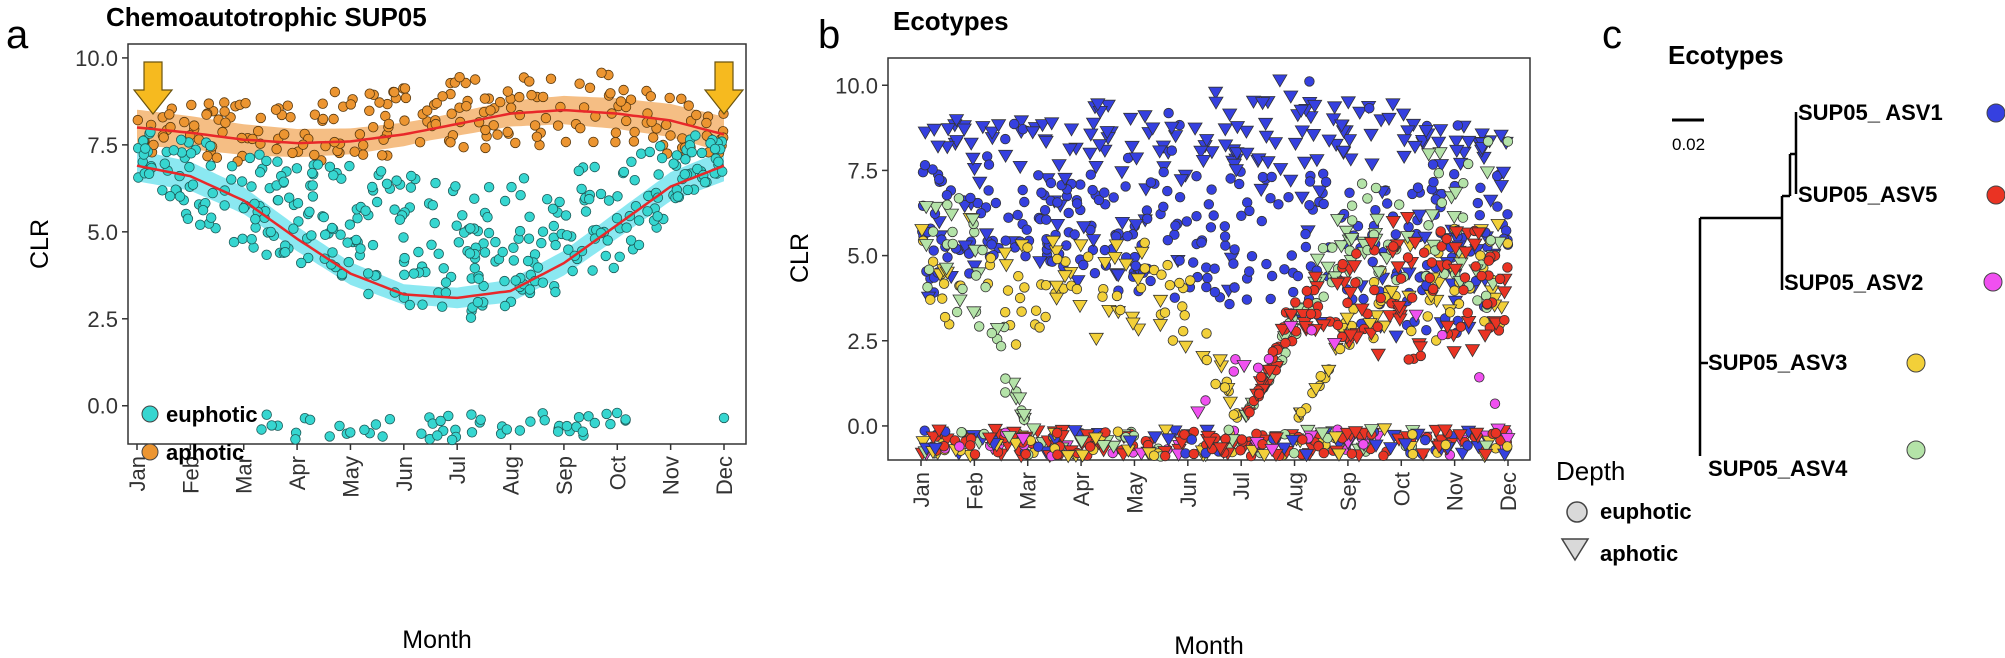  What do you see at coordinates (266, 17) in the screenshot?
I see `panel-a-title: Chemoautotrophic SUP05` at bounding box center [266, 17].